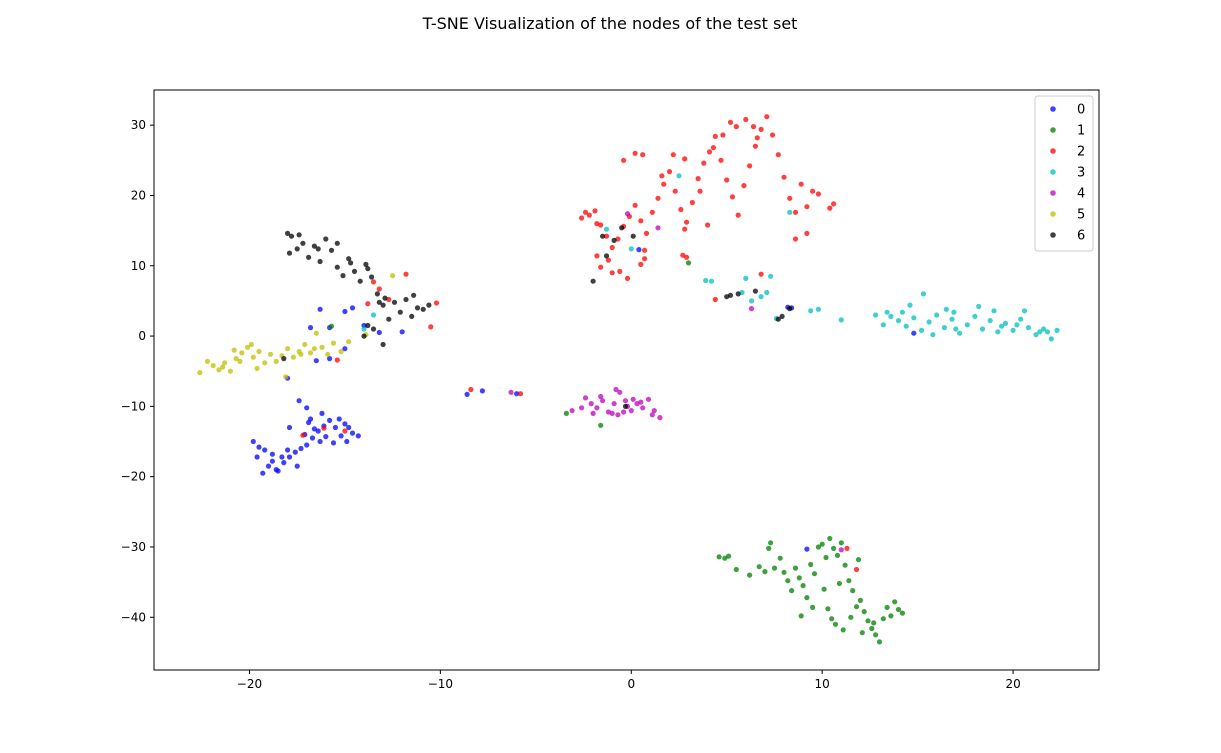 The width and height of the screenshot is (1221, 753). I want to click on legend-box, so click(1064, 173).